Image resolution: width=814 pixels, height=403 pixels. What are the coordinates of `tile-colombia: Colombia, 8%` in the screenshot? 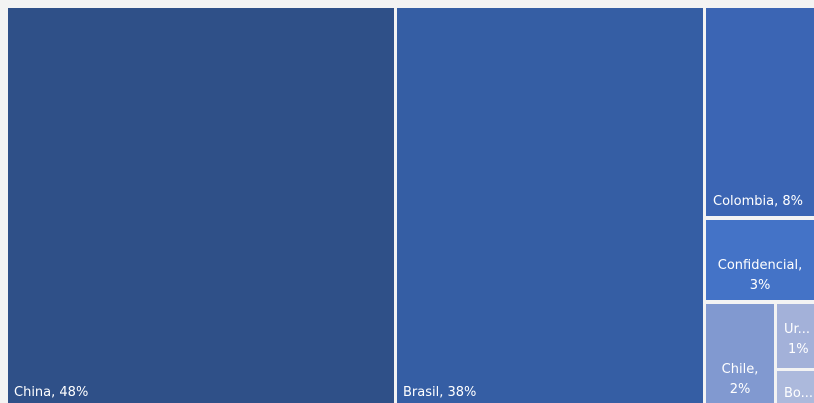 It's located at (760, 112).